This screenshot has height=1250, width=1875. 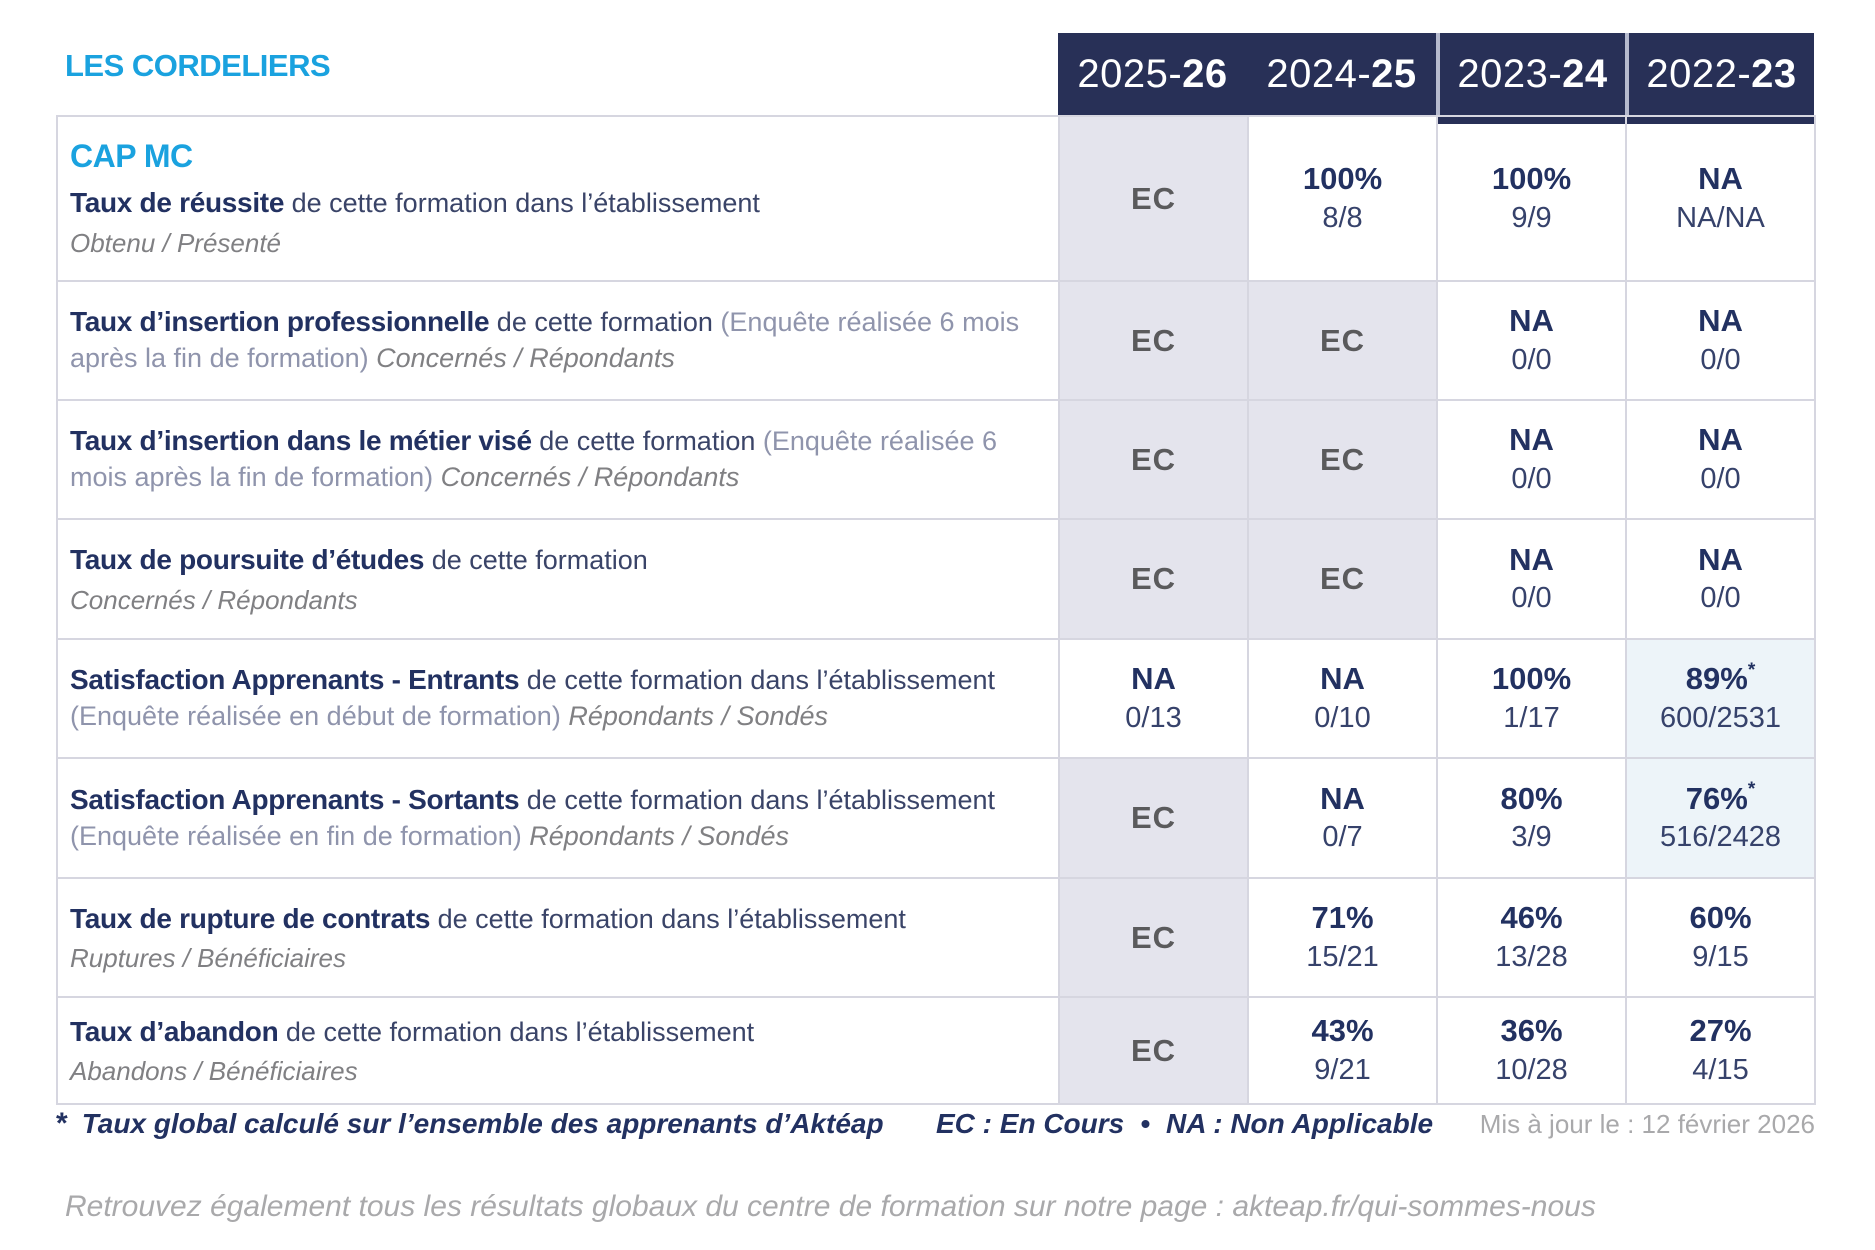 What do you see at coordinates (1342, 1069) in the screenshot?
I see `value-fraction: 9/21` at bounding box center [1342, 1069].